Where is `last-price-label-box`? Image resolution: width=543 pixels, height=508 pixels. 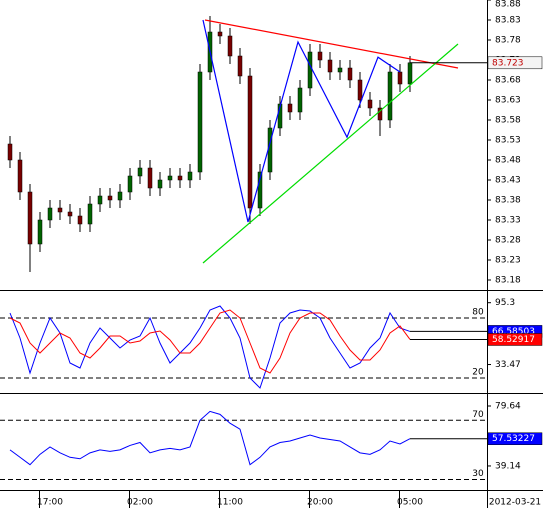 last-price-label-box is located at coordinates (515, 63).